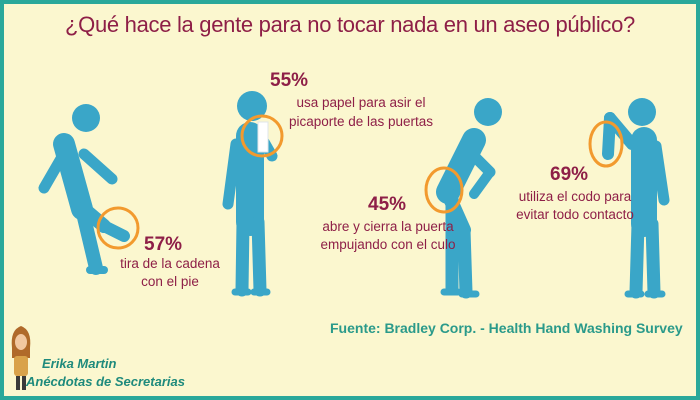  What do you see at coordinates (289, 80) in the screenshot?
I see `percent-paper-handle: 55%` at bounding box center [289, 80].